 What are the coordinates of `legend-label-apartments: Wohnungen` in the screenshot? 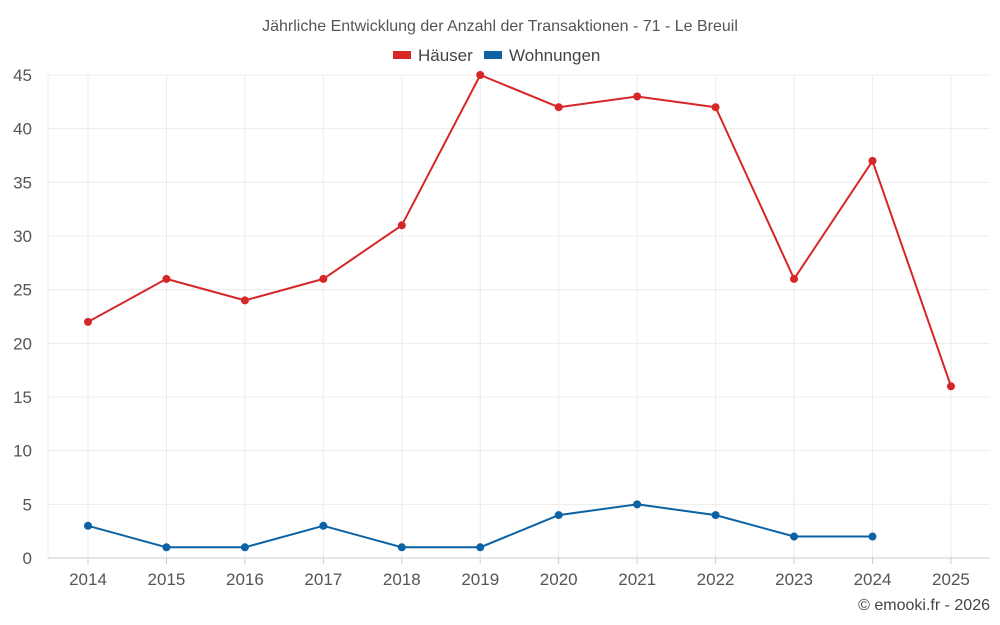 It's located at (554, 55).